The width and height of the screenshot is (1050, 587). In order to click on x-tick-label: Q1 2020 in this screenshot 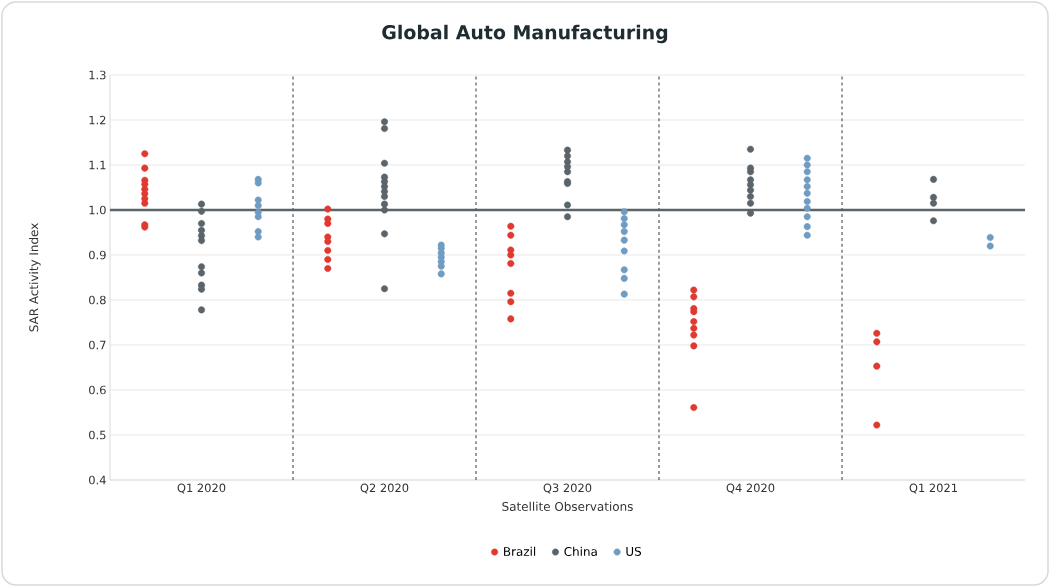, I will do `click(201, 488)`.